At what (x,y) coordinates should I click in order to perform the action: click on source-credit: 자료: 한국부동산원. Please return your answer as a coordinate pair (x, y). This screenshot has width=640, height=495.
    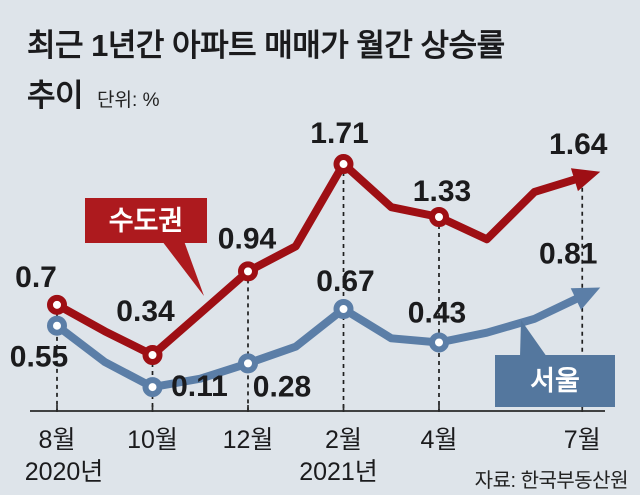
    Looking at the image, I should click on (551, 481).